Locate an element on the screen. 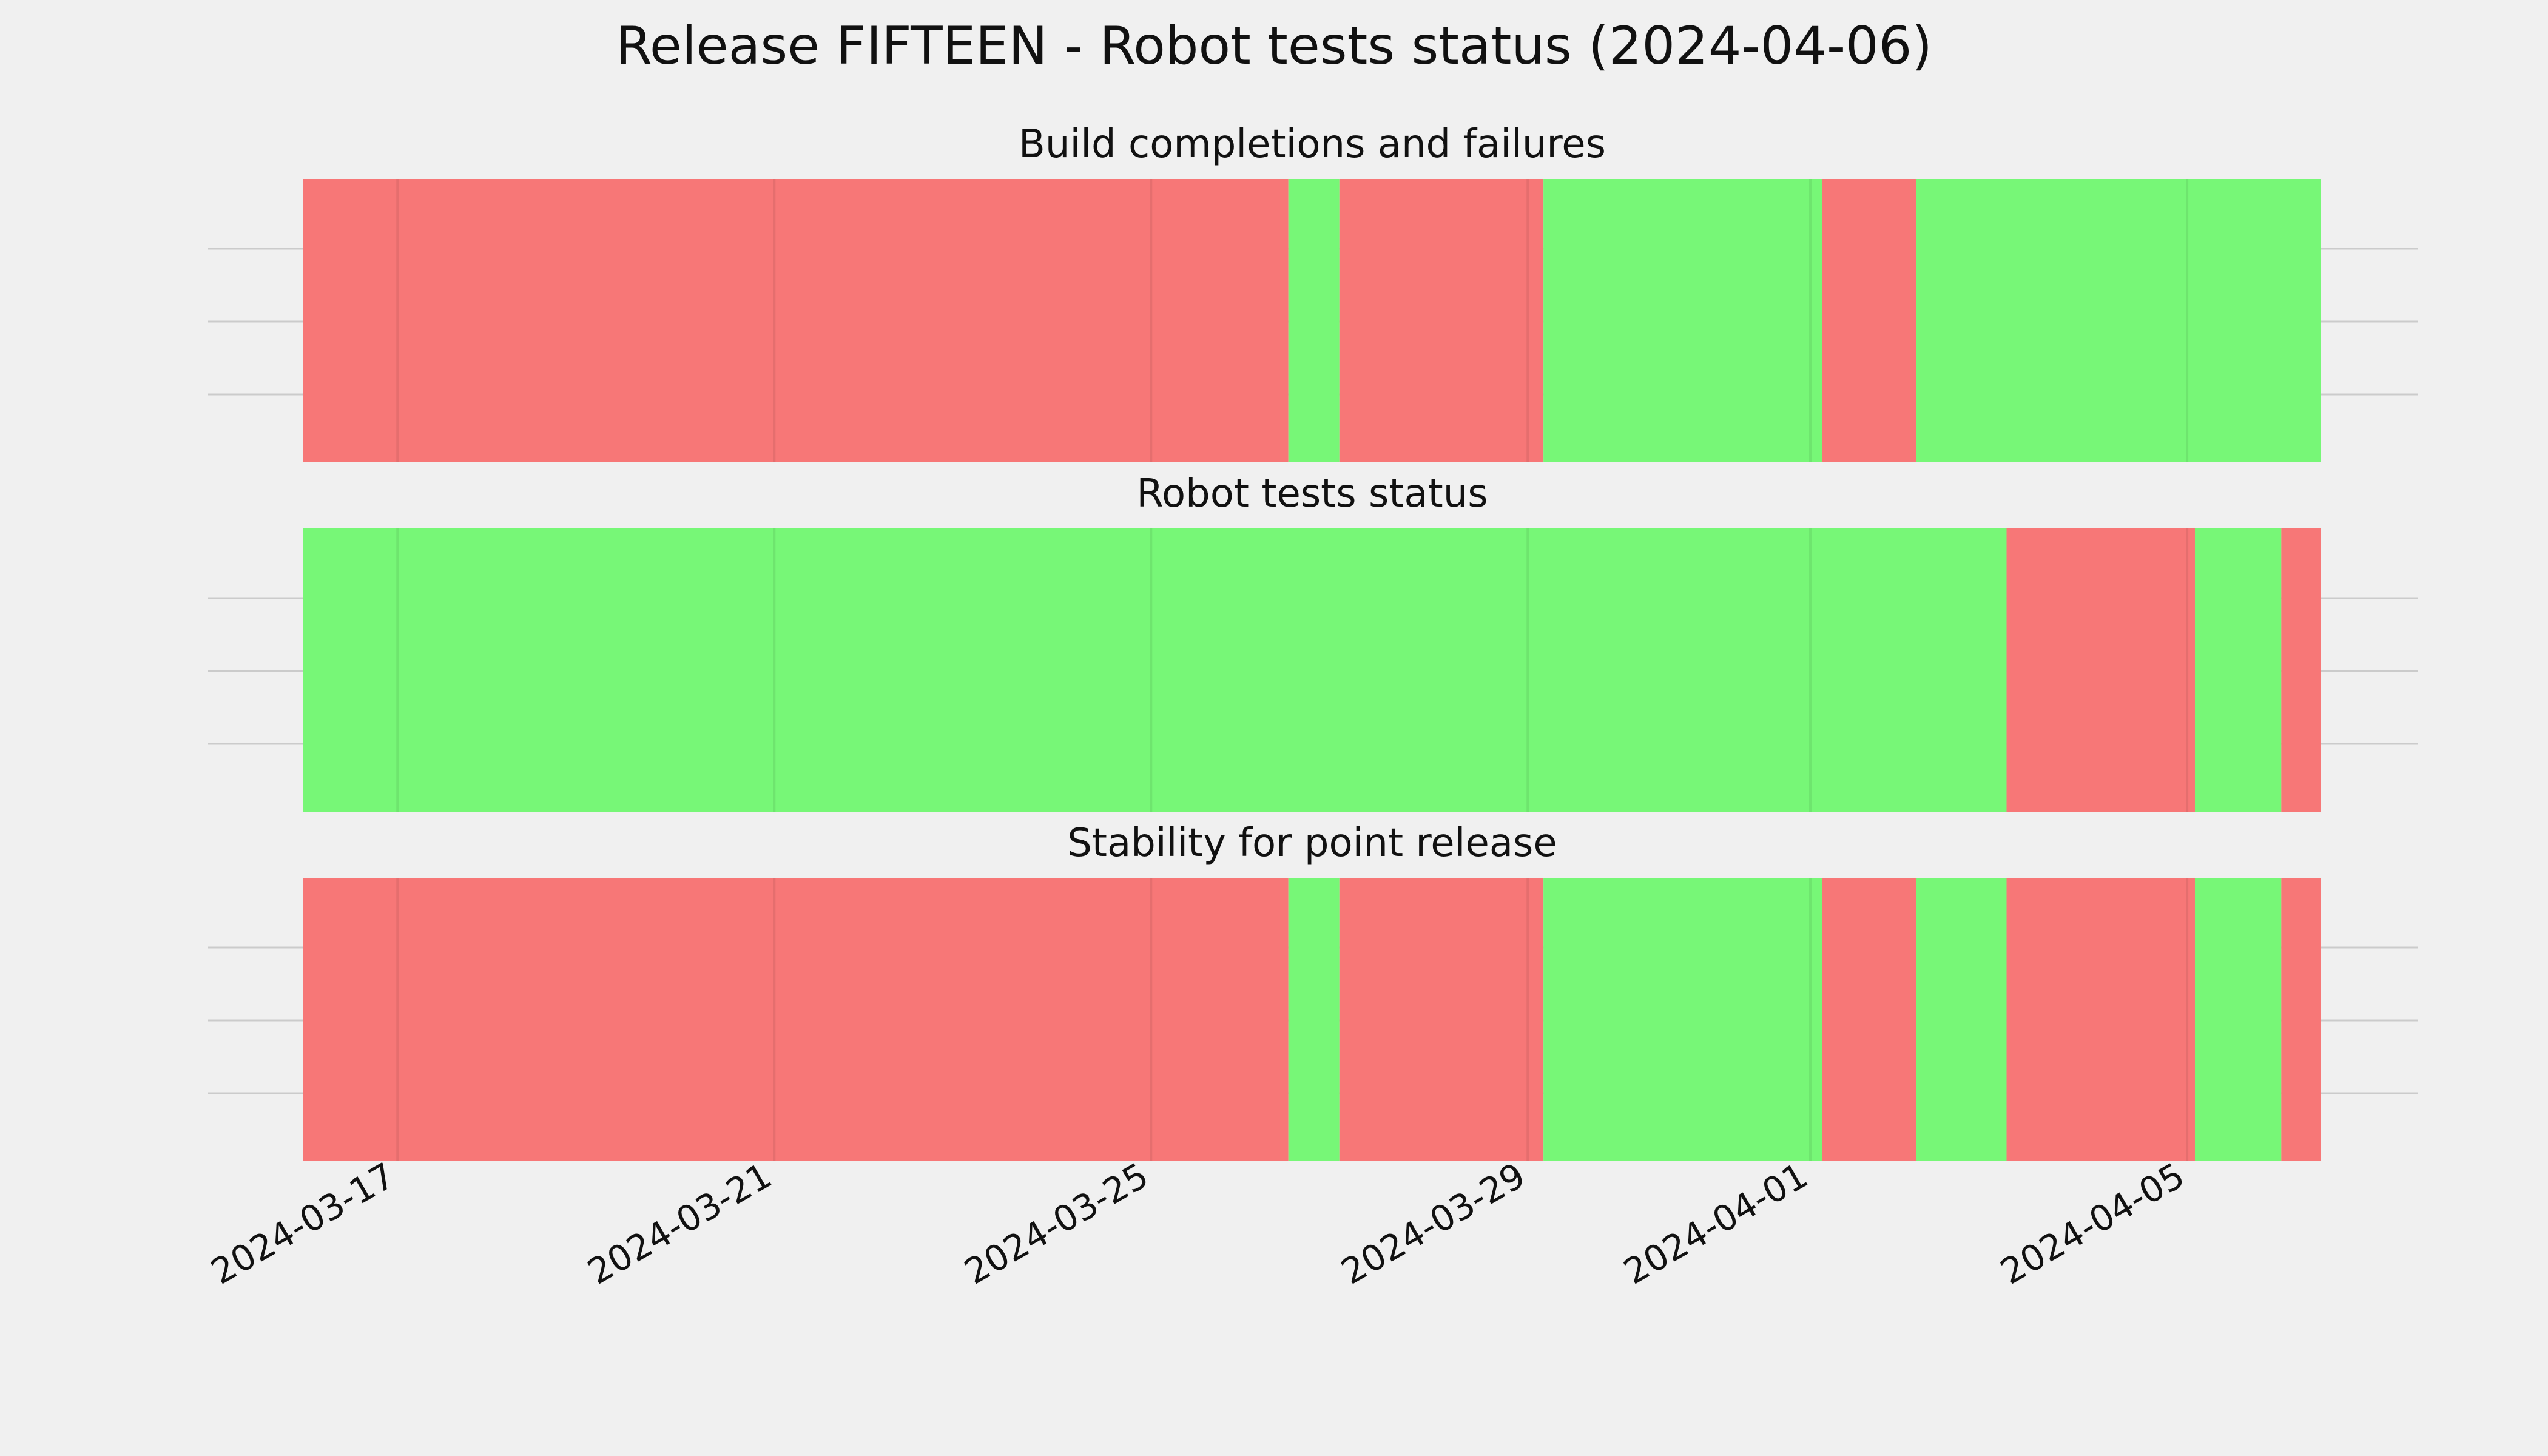 The width and height of the screenshot is (2548, 1456). panel-title: Build completions and failures is located at coordinates (1312, 144).